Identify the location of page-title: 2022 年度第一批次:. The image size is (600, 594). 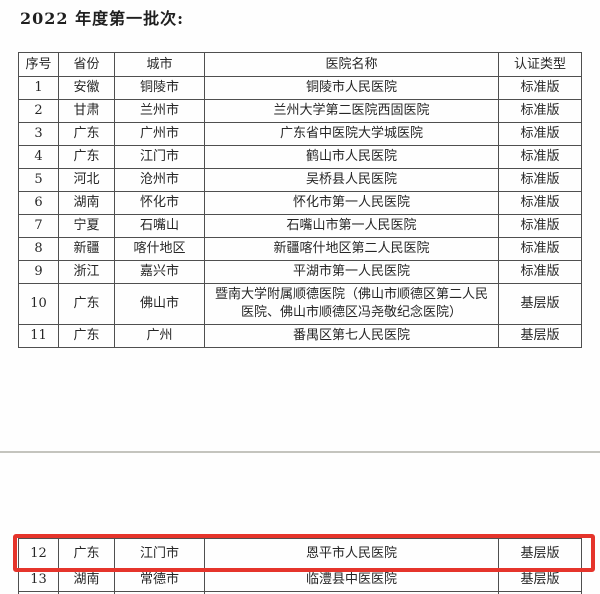
(102, 18).